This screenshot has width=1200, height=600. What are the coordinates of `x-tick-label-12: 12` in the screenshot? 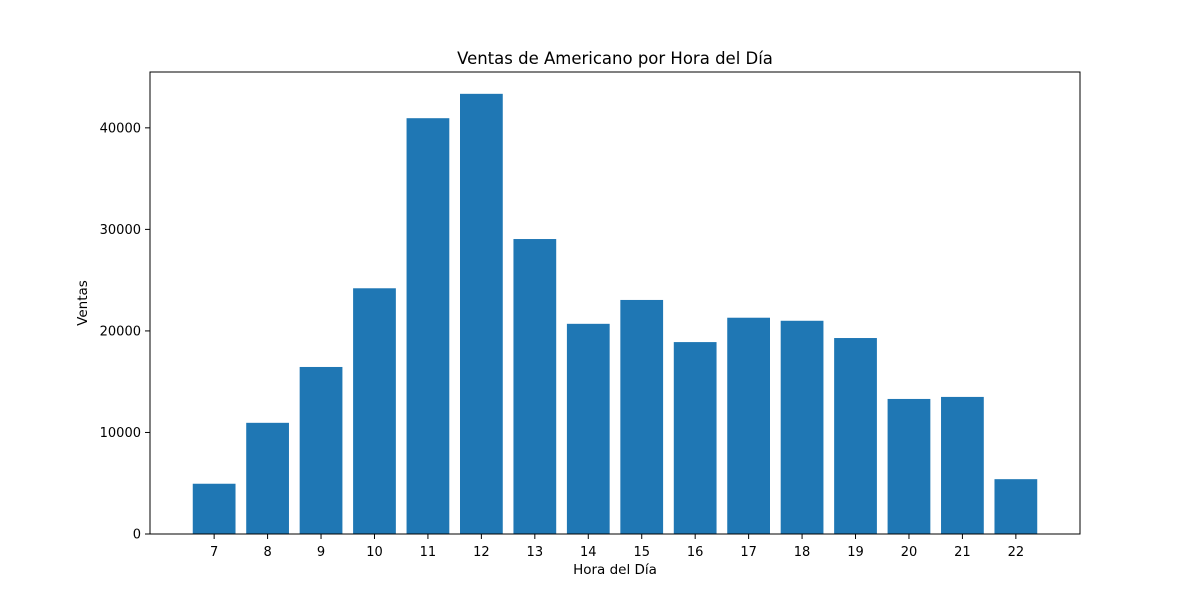 It's located at (481, 552).